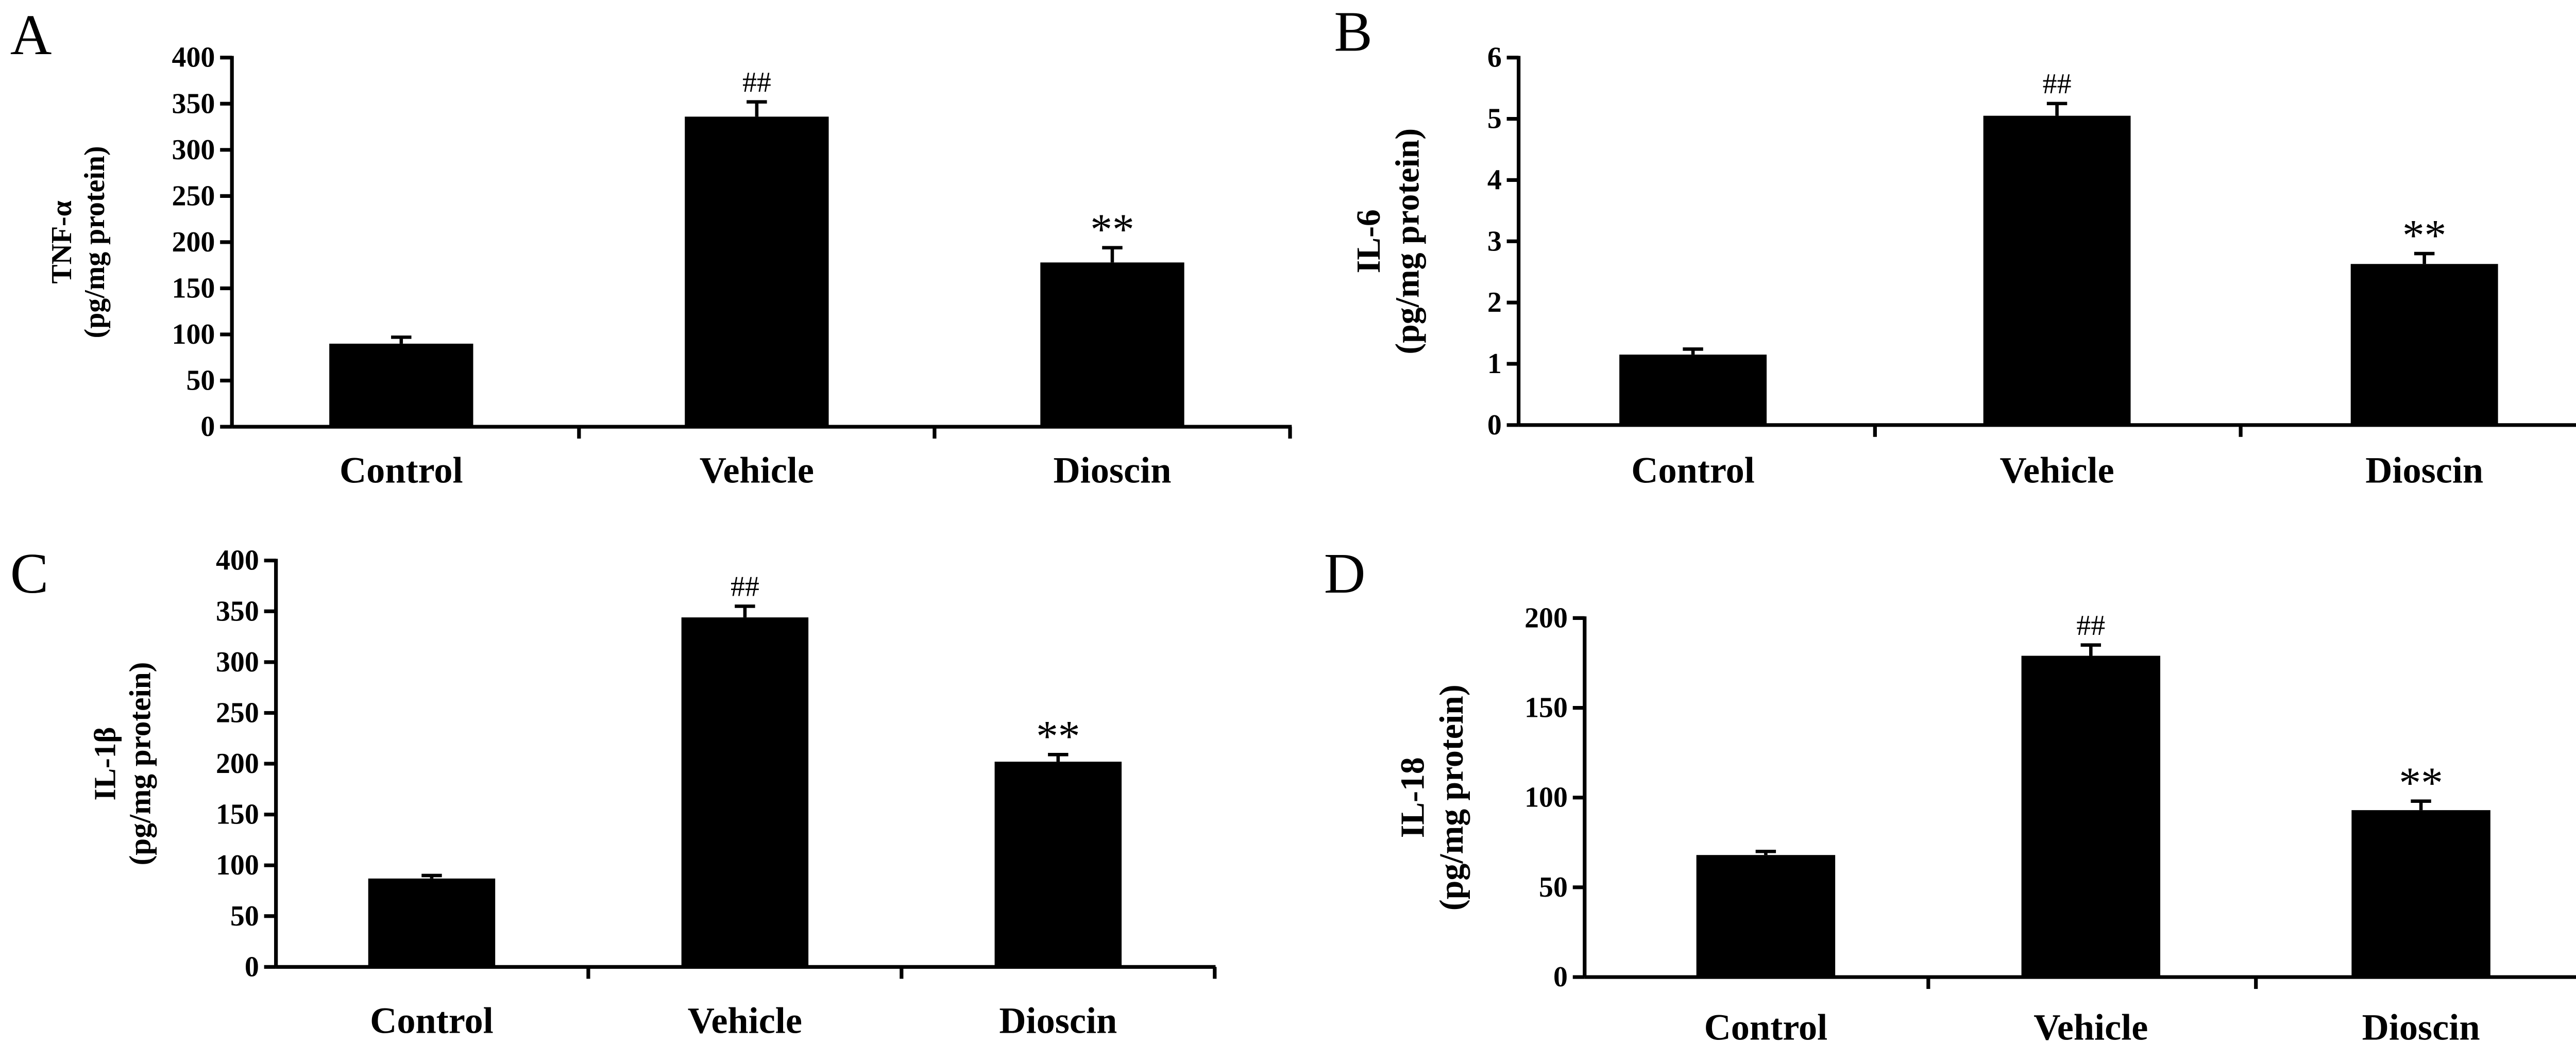 This screenshot has width=2576, height=1043. I want to click on y-tick-label: 1, so click(1494, 364).